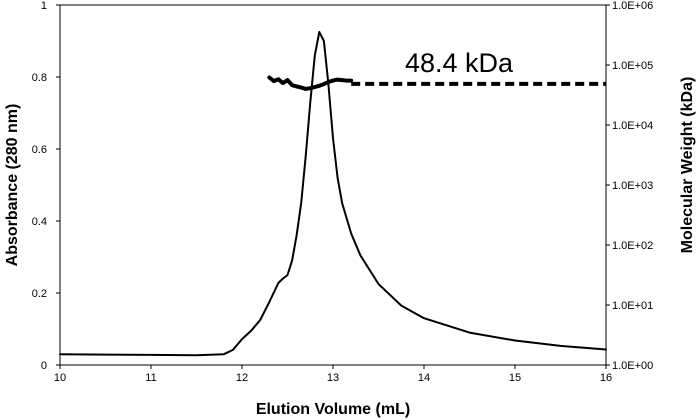 The height and width of the screenshot is (420, 700). Describe the element at coordinates (333, 378) in the screenshot. I see `x-tick-label: 13` at that location.